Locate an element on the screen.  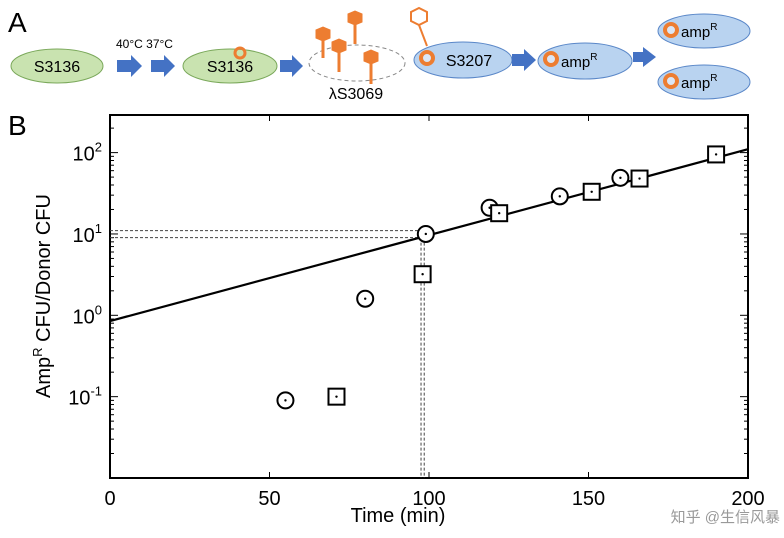
x-axis-label: Time (min) is located at coordinates (398, 516).